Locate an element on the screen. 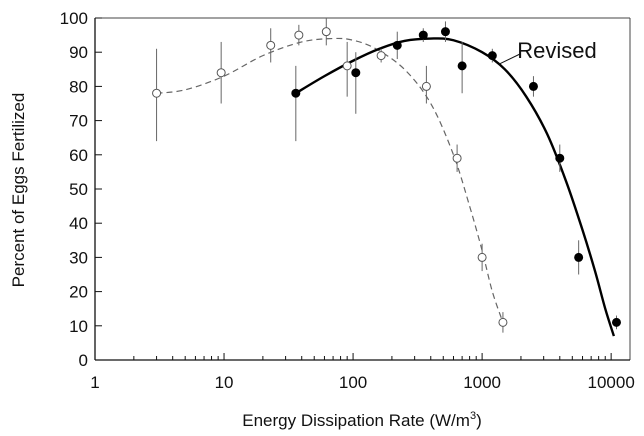 This screenshot has width=644, height=436. y-tick-label: 60 is located at coordinates (78, 155).